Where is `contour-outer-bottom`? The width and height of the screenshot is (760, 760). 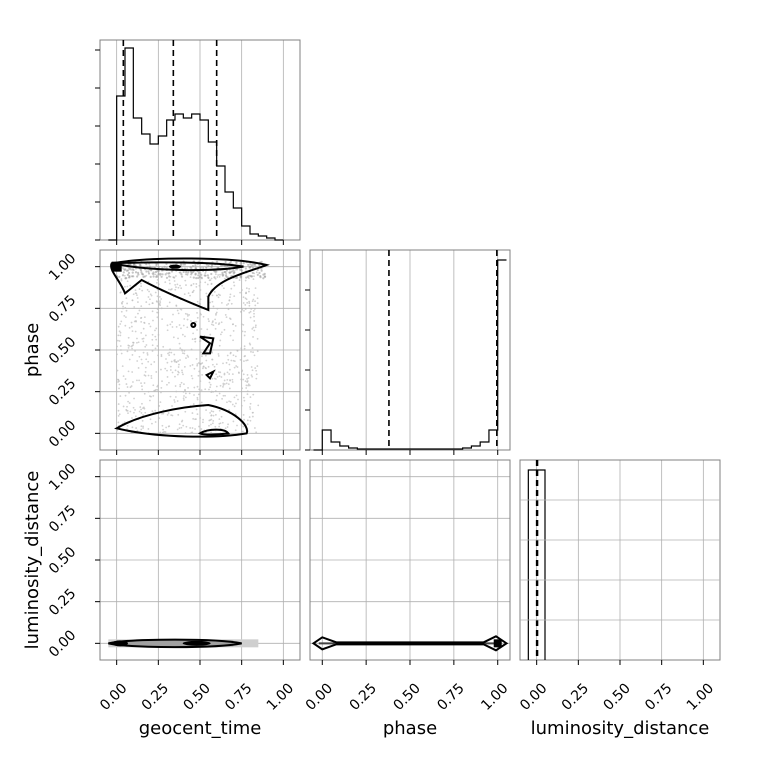
contour-outer-bottom is located at coordinates (181, 420).